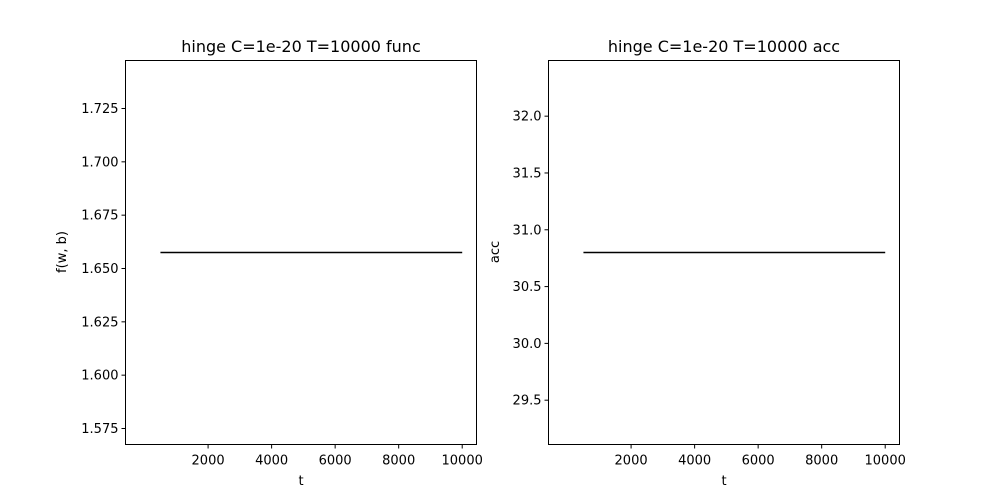 This screenshot has height=500, width=1000. I want to click on chart-func-x-tick-label: 8000, so click(398, 461).